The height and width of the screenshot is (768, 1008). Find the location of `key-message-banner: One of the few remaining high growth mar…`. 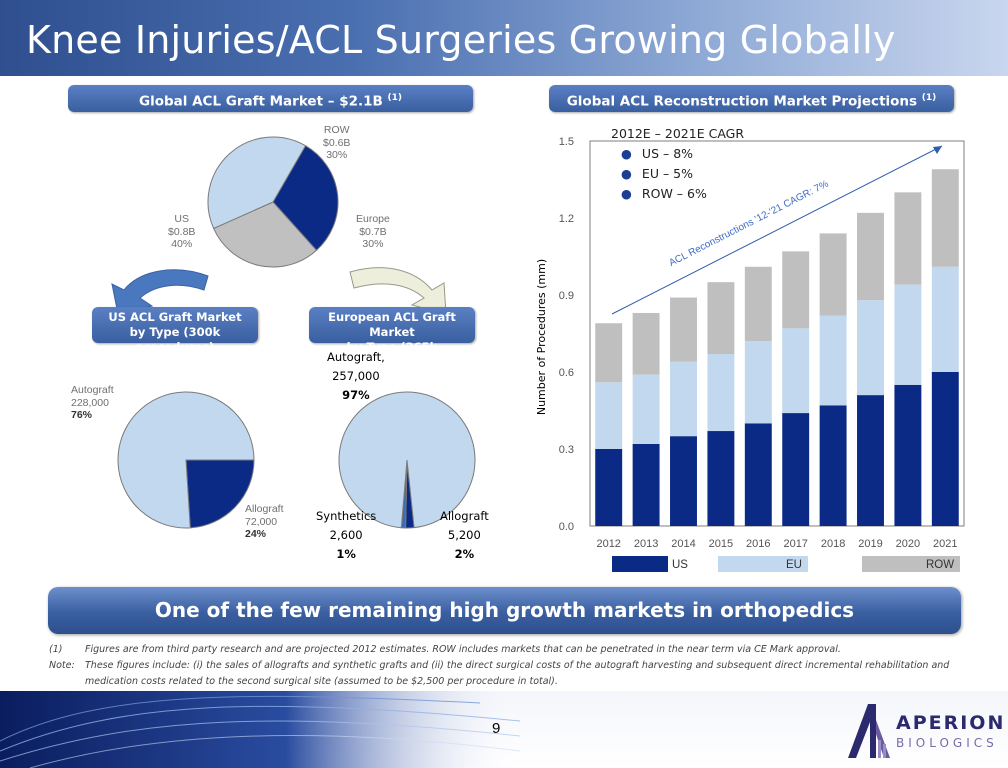

key-message-banner: One of the few remaining high growth mar… is located at coordinates (504, 610).